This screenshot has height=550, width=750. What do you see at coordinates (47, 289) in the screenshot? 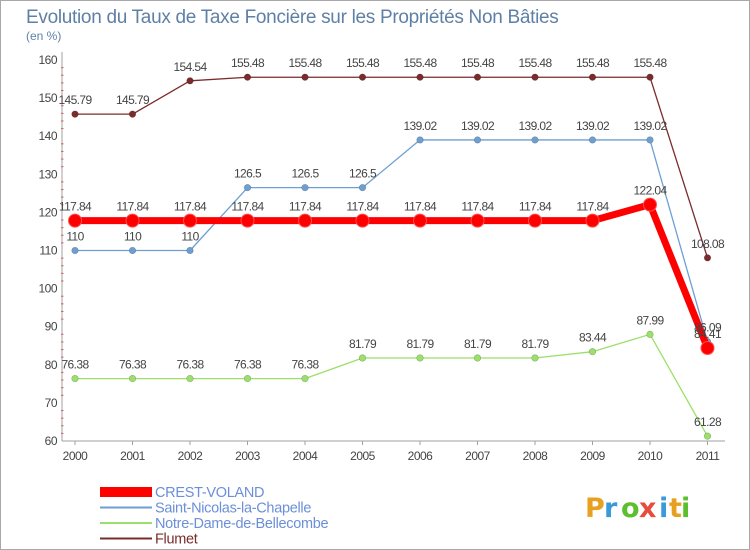
I see `y-tick-label-100: 100` at bounding box center [47, 289].